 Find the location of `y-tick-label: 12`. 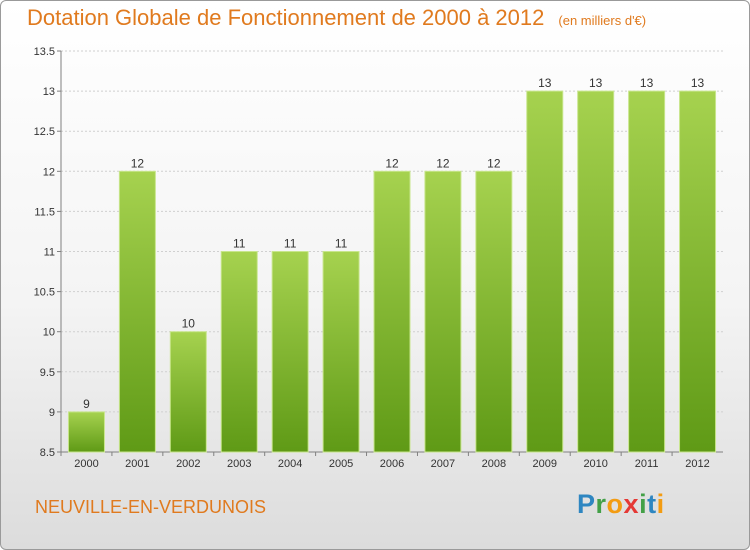

y-tick-label: 12 is located at coordinates (49, 172).